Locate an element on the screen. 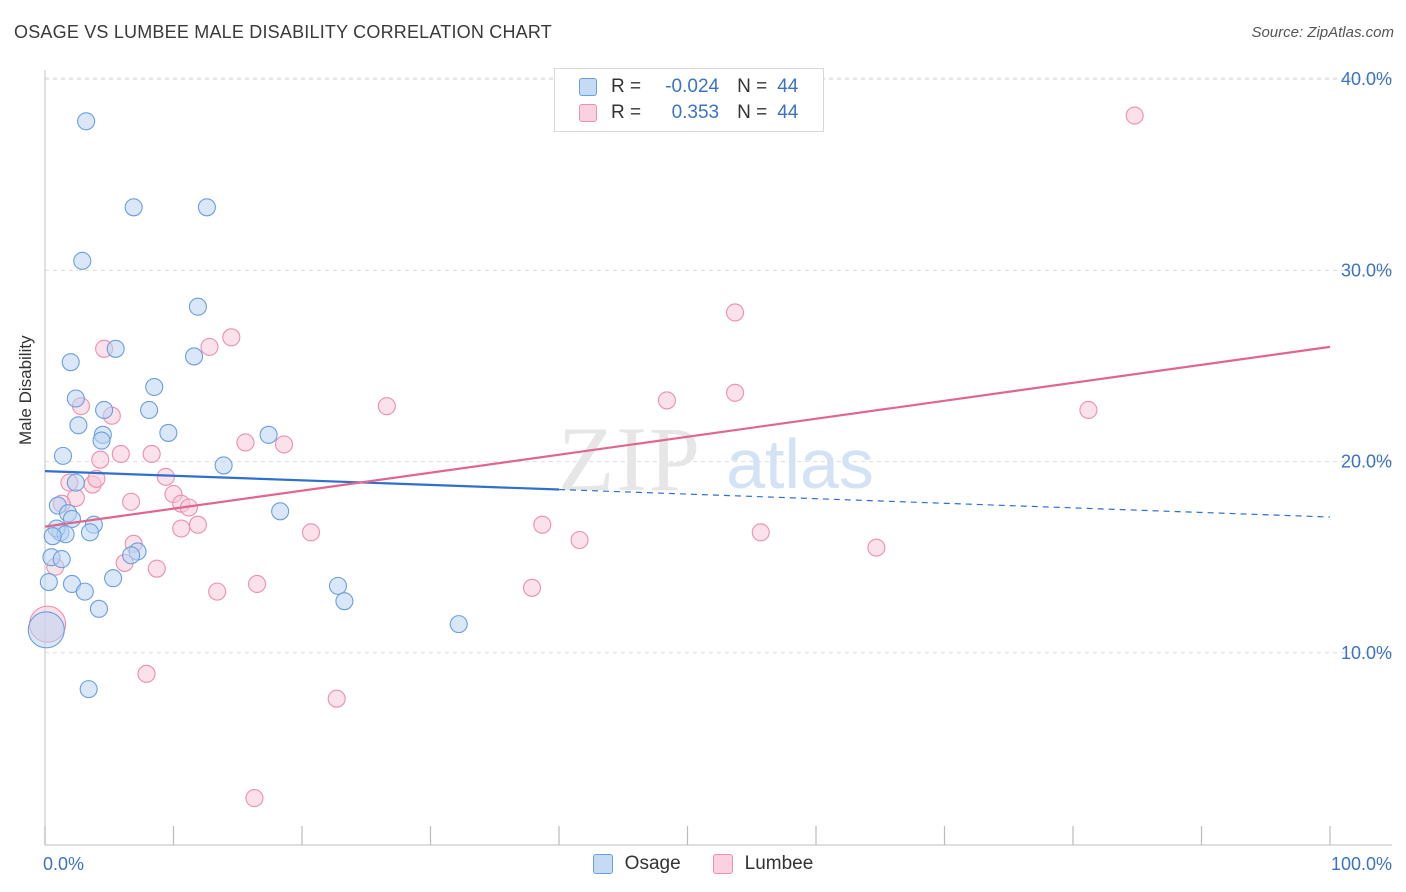 The image size is (1406, 892). source-attribution: Source: ZipAtlas.com is located at coordinates (1322, 32).